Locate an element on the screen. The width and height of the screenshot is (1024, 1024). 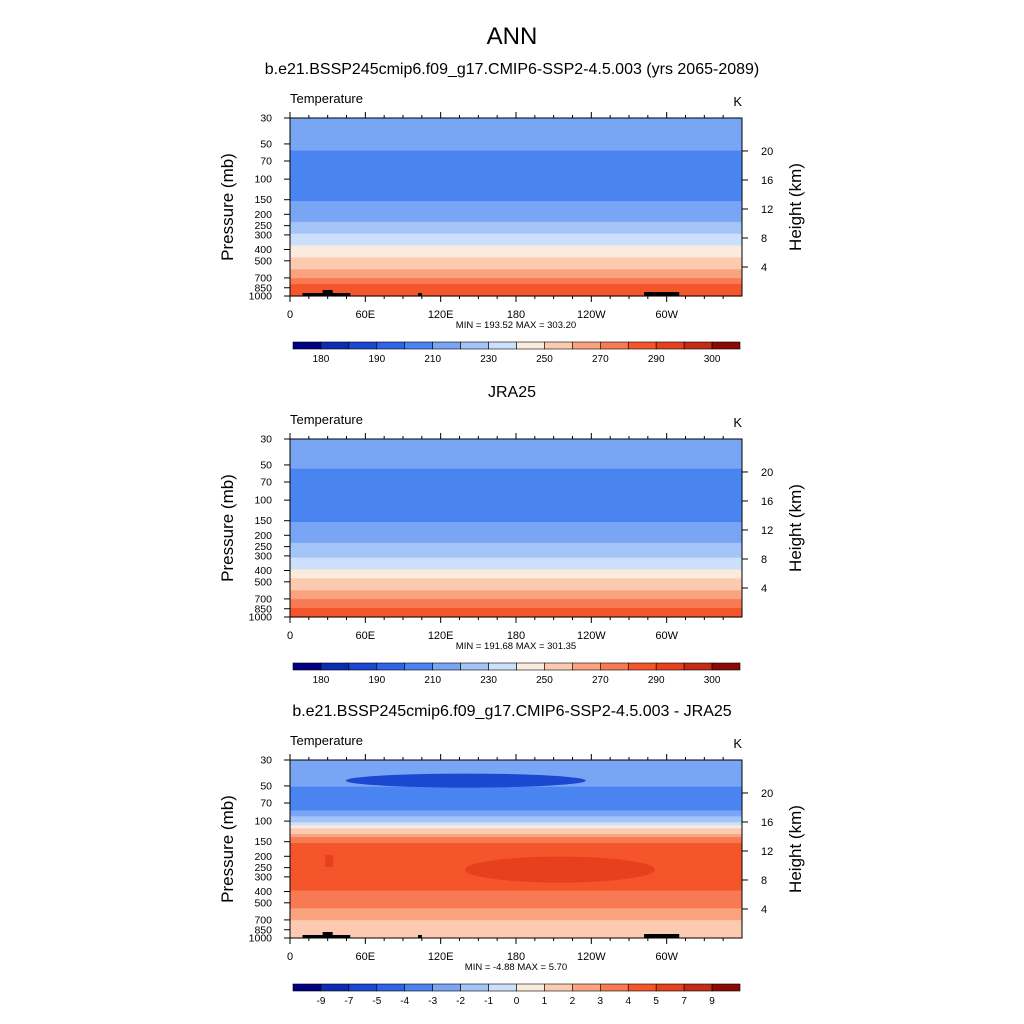
y-tick-label: 30 is located at coordinates (266, 761).